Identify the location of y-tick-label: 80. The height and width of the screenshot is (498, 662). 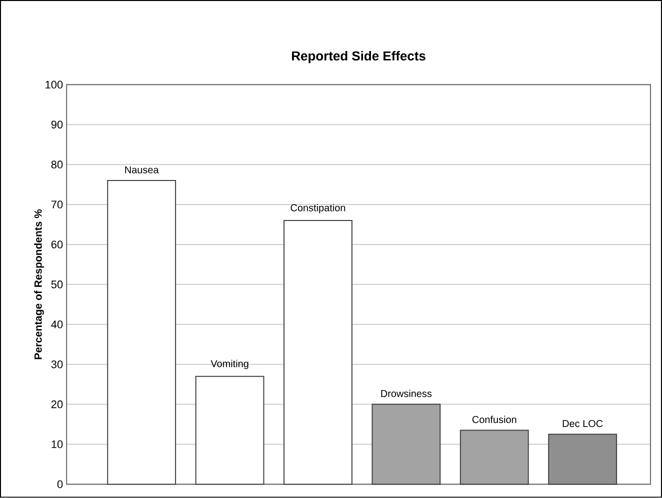
(57, 164).